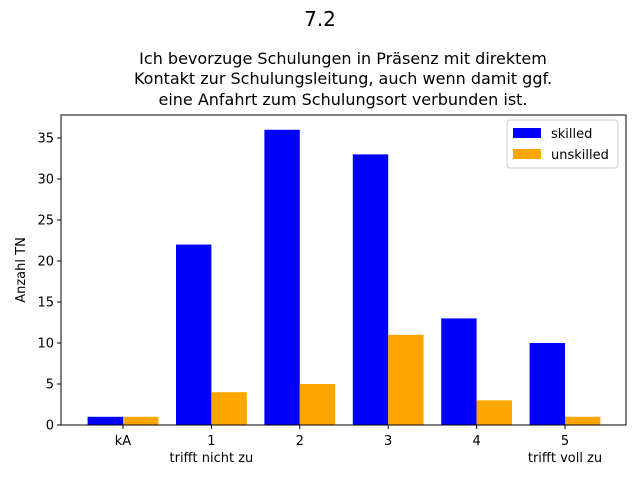 This screenshot has height=480, width=640. Describe the element at coordinates (105, 420) in the screenshot. I see `bar-skilled-kA` at that location.